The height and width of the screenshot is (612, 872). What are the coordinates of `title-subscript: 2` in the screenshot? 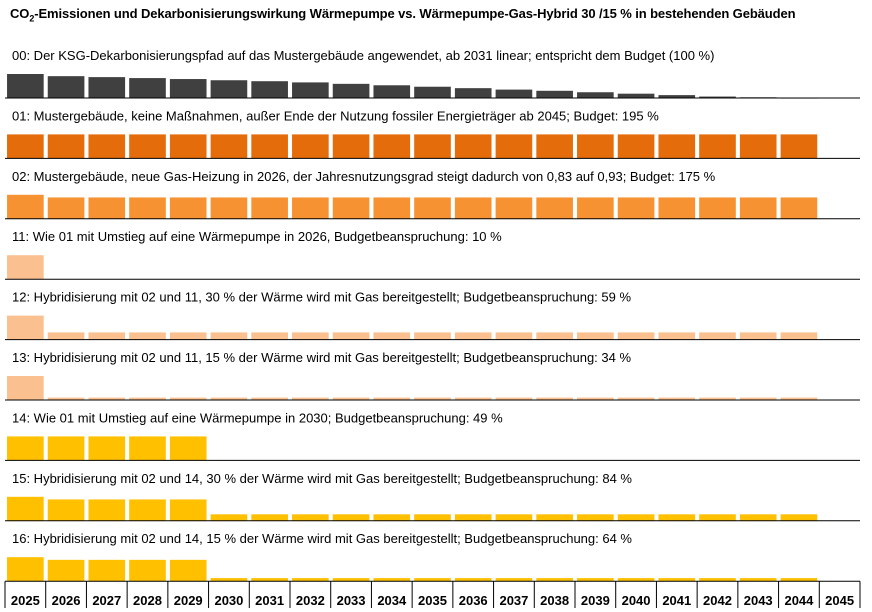 It's located at (32, 18).